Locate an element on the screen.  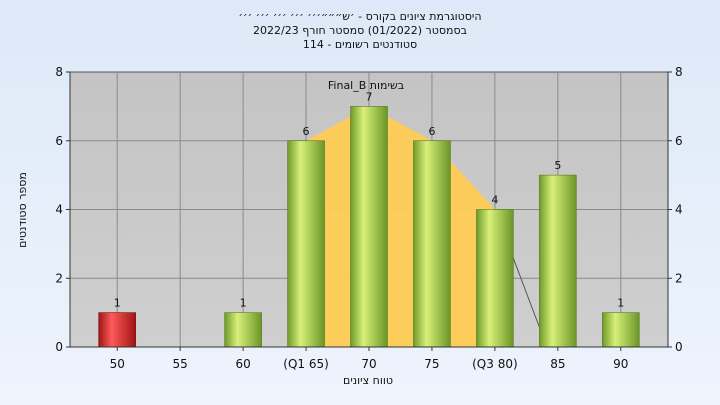
data-label-5: 6 is located at coordinates (431, 131).